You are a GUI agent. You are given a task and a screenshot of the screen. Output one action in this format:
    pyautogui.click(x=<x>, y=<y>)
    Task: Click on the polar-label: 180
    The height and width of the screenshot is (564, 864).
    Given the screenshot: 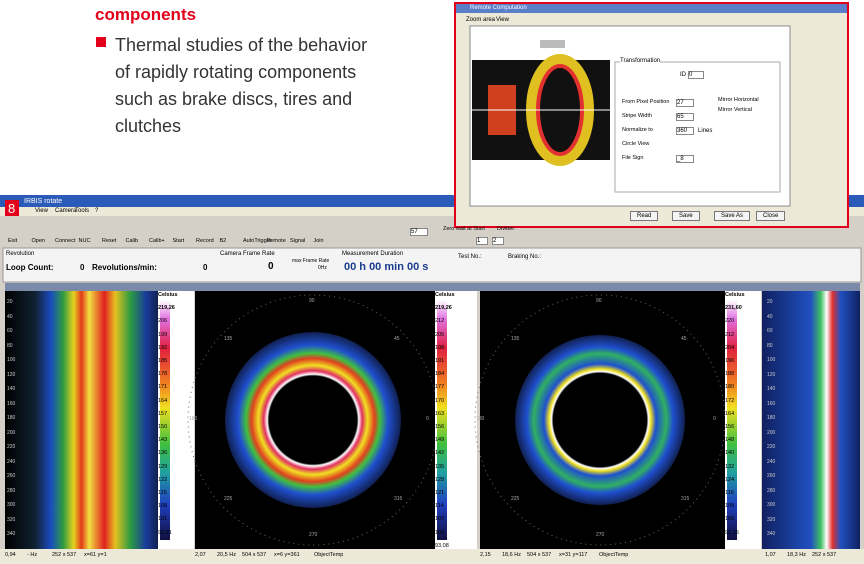 What is the action you would take?
    pyautogui.click(x=193, y=419)
    